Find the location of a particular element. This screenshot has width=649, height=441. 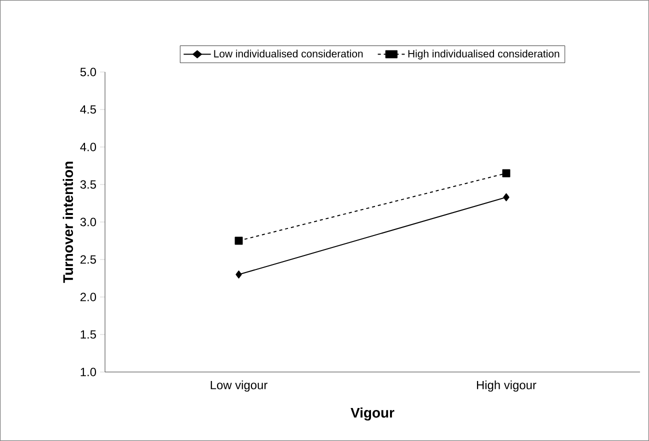

y-tick-label: 5.0 is located at coordinates (88, 72).